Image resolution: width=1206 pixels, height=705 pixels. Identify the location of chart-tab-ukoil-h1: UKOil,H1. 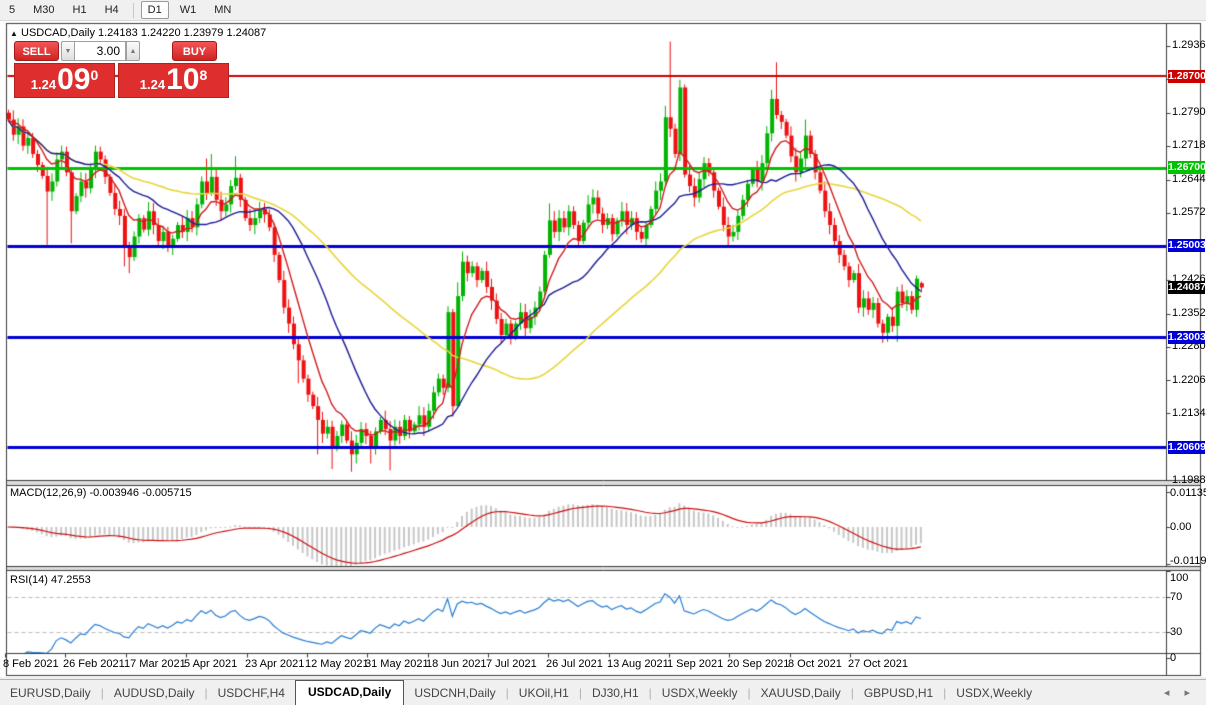
(543, 693).